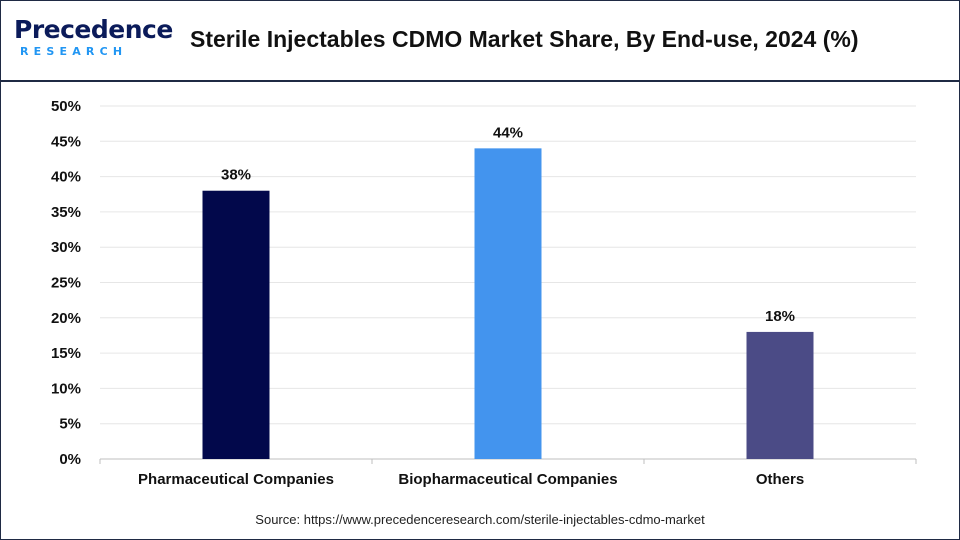 The image size is (960, 540). I want to click on y-tick-label: 40%, so click(66, 177).